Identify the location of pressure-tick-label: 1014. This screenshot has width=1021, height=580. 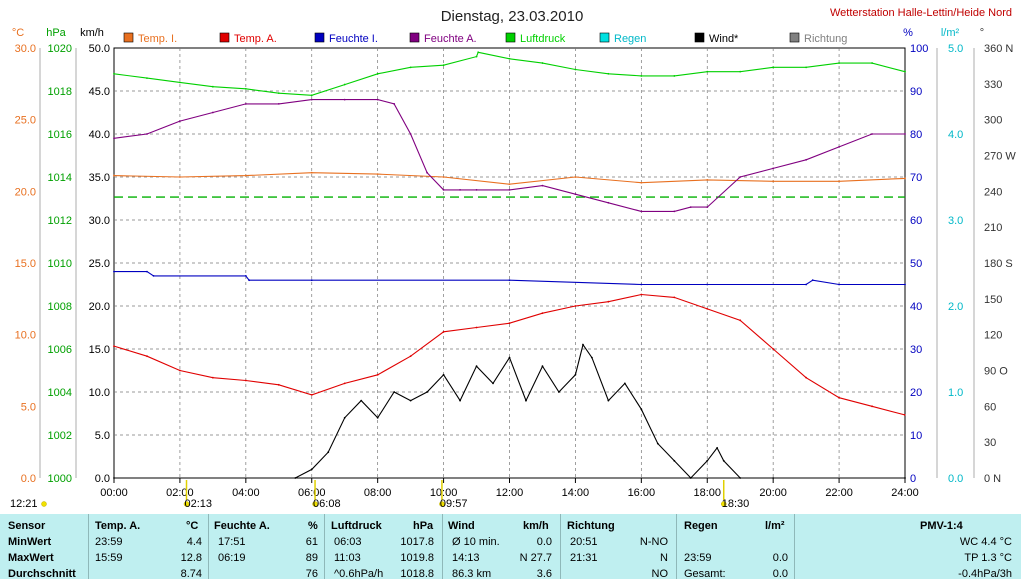
(60, 178).